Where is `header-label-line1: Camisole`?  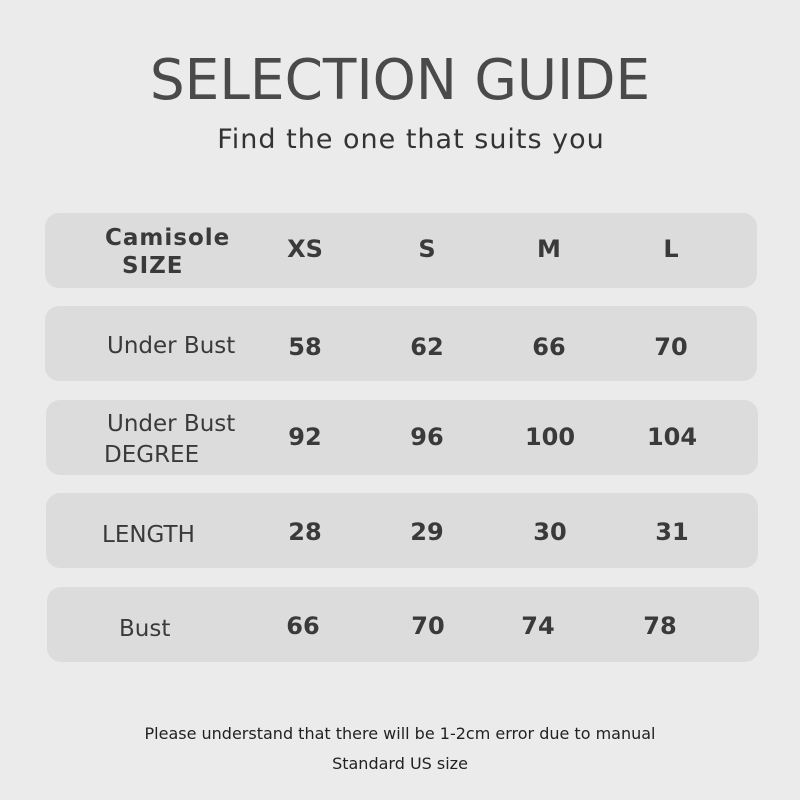
header-label-line1: Camisole is located at coordinates (168, 238).